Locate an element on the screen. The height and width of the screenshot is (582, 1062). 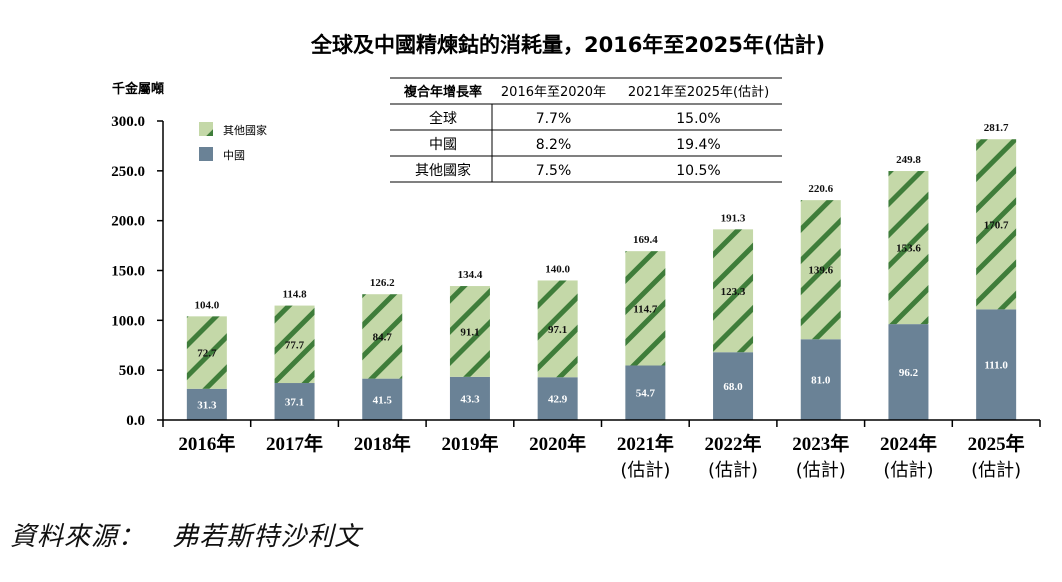
x-tick-label: 2023年 is located at coordinates (820, 443).